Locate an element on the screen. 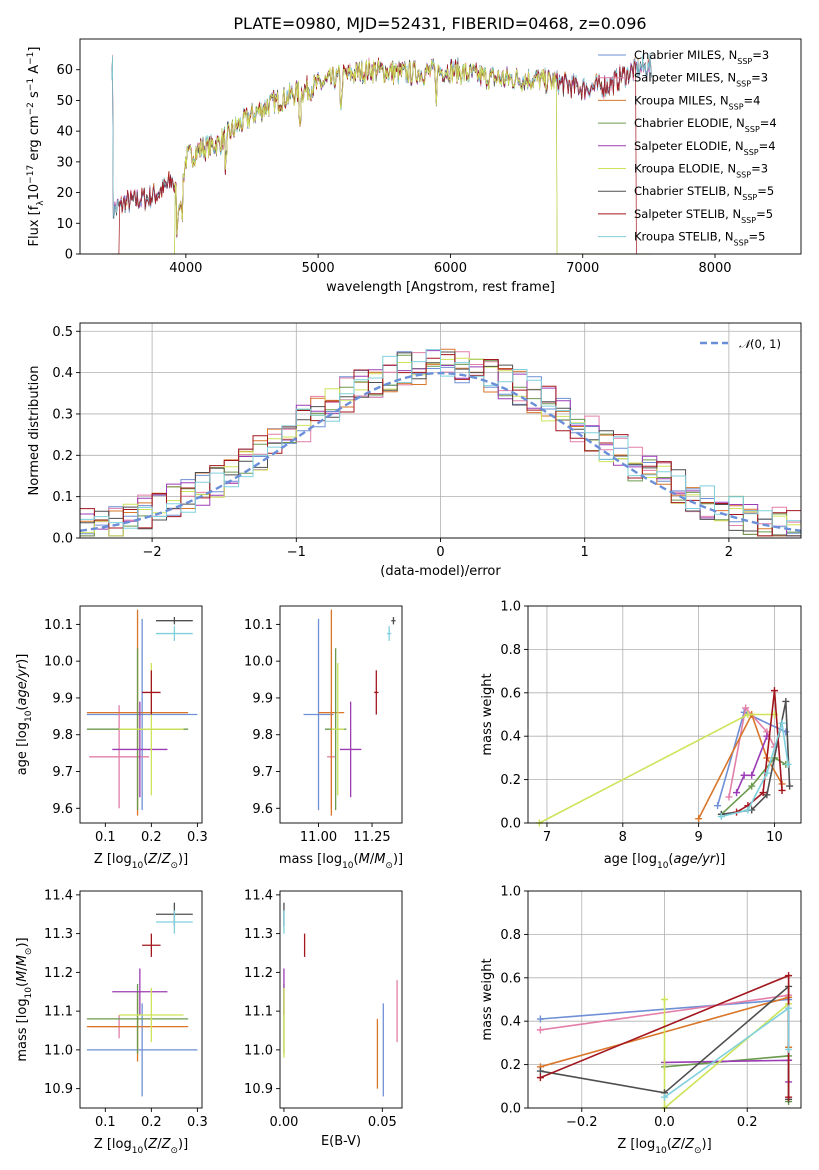  x-tick-label: 10 is located at coordinates (774, 837).